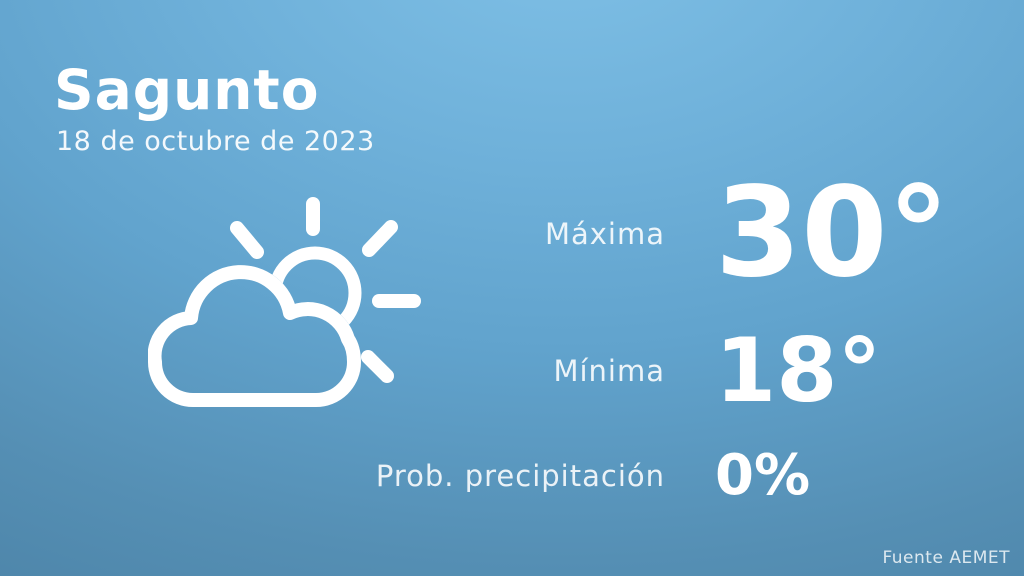 The image size is (1024, 576). What do you see at coordinates (298, 314) in the screenshot?
I see `sun-behind-cloud-icon` at bounding box center [298, 314].